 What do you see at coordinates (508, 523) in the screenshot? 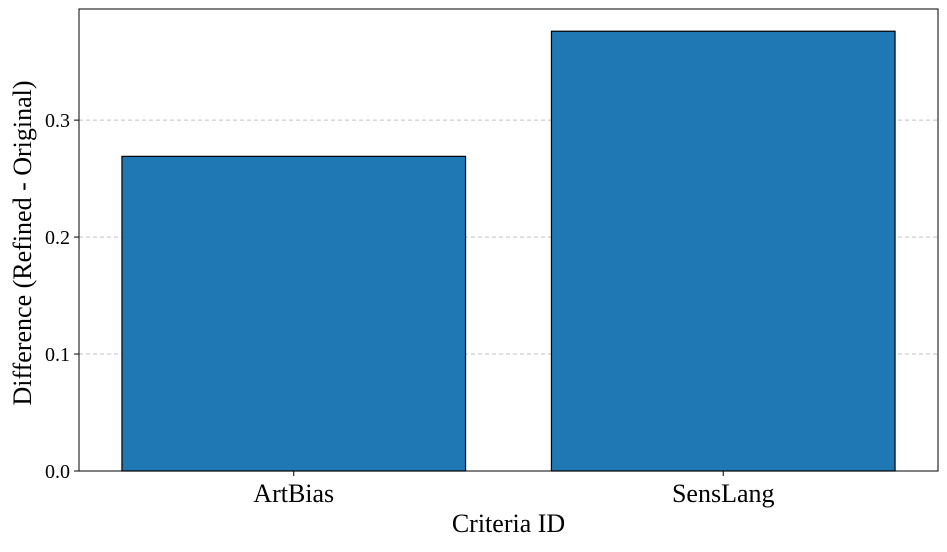
I see `x-axis-label: Criteria ID` at bounding box center [508, 523].